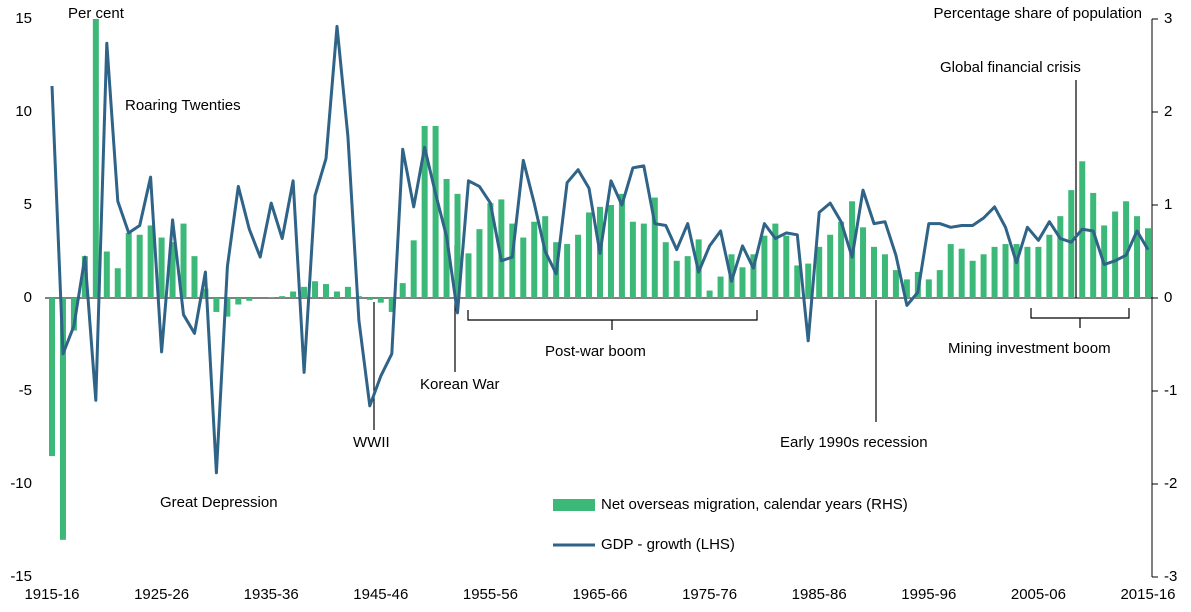  What do you see at coordinates (23, 111) in the screenshot?
I see `y-tick-label: 10` at bounding box center [23, 111].